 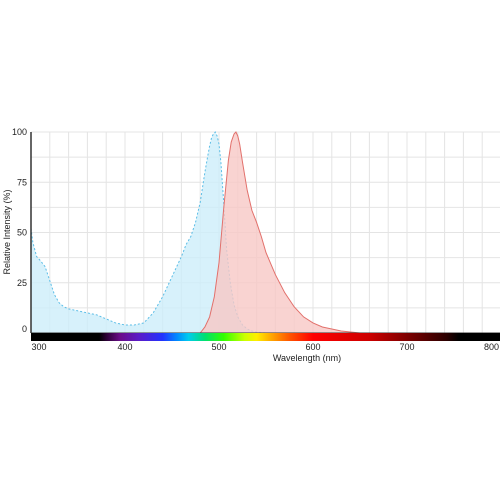 I want to click on wavelength-color-bar, so click(x=265, y=337).